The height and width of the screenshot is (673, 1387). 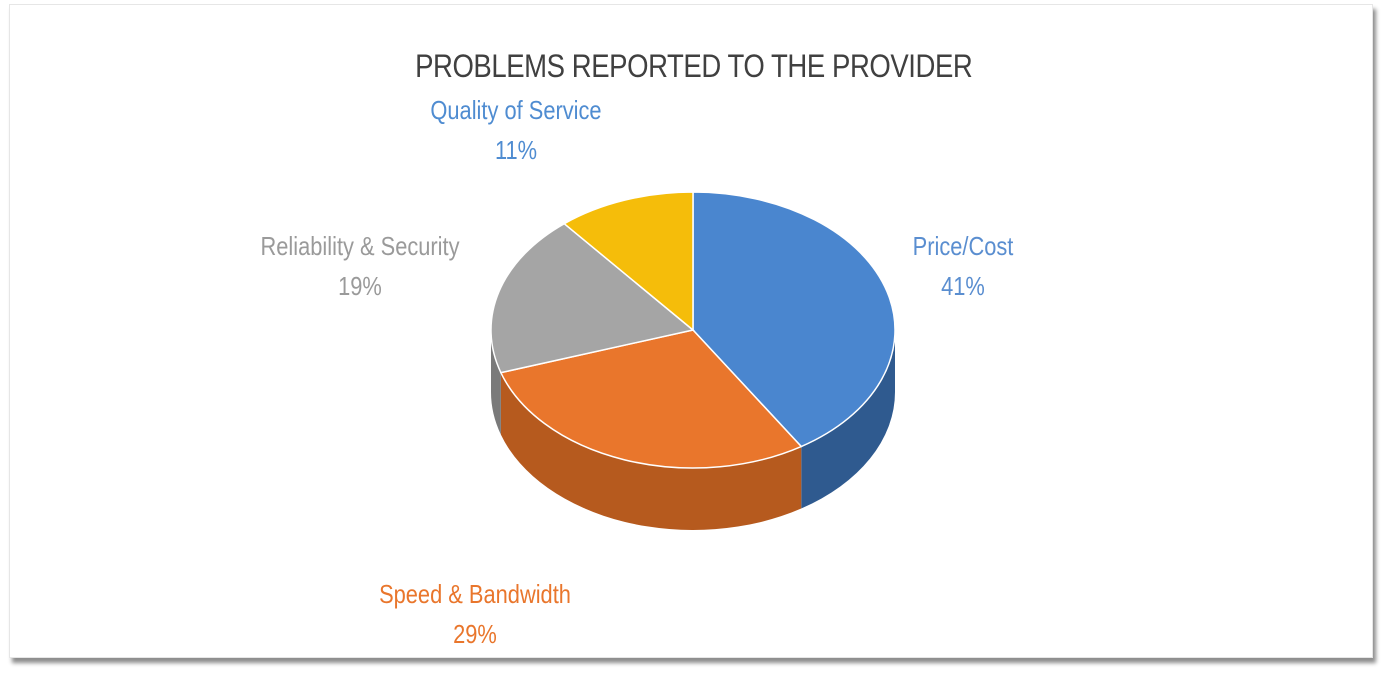 What do you see at coordinates (963, 266) in the screenshot?
I see `label-price-cost: Price/Cost 41%` at bounding box center [963, 266].